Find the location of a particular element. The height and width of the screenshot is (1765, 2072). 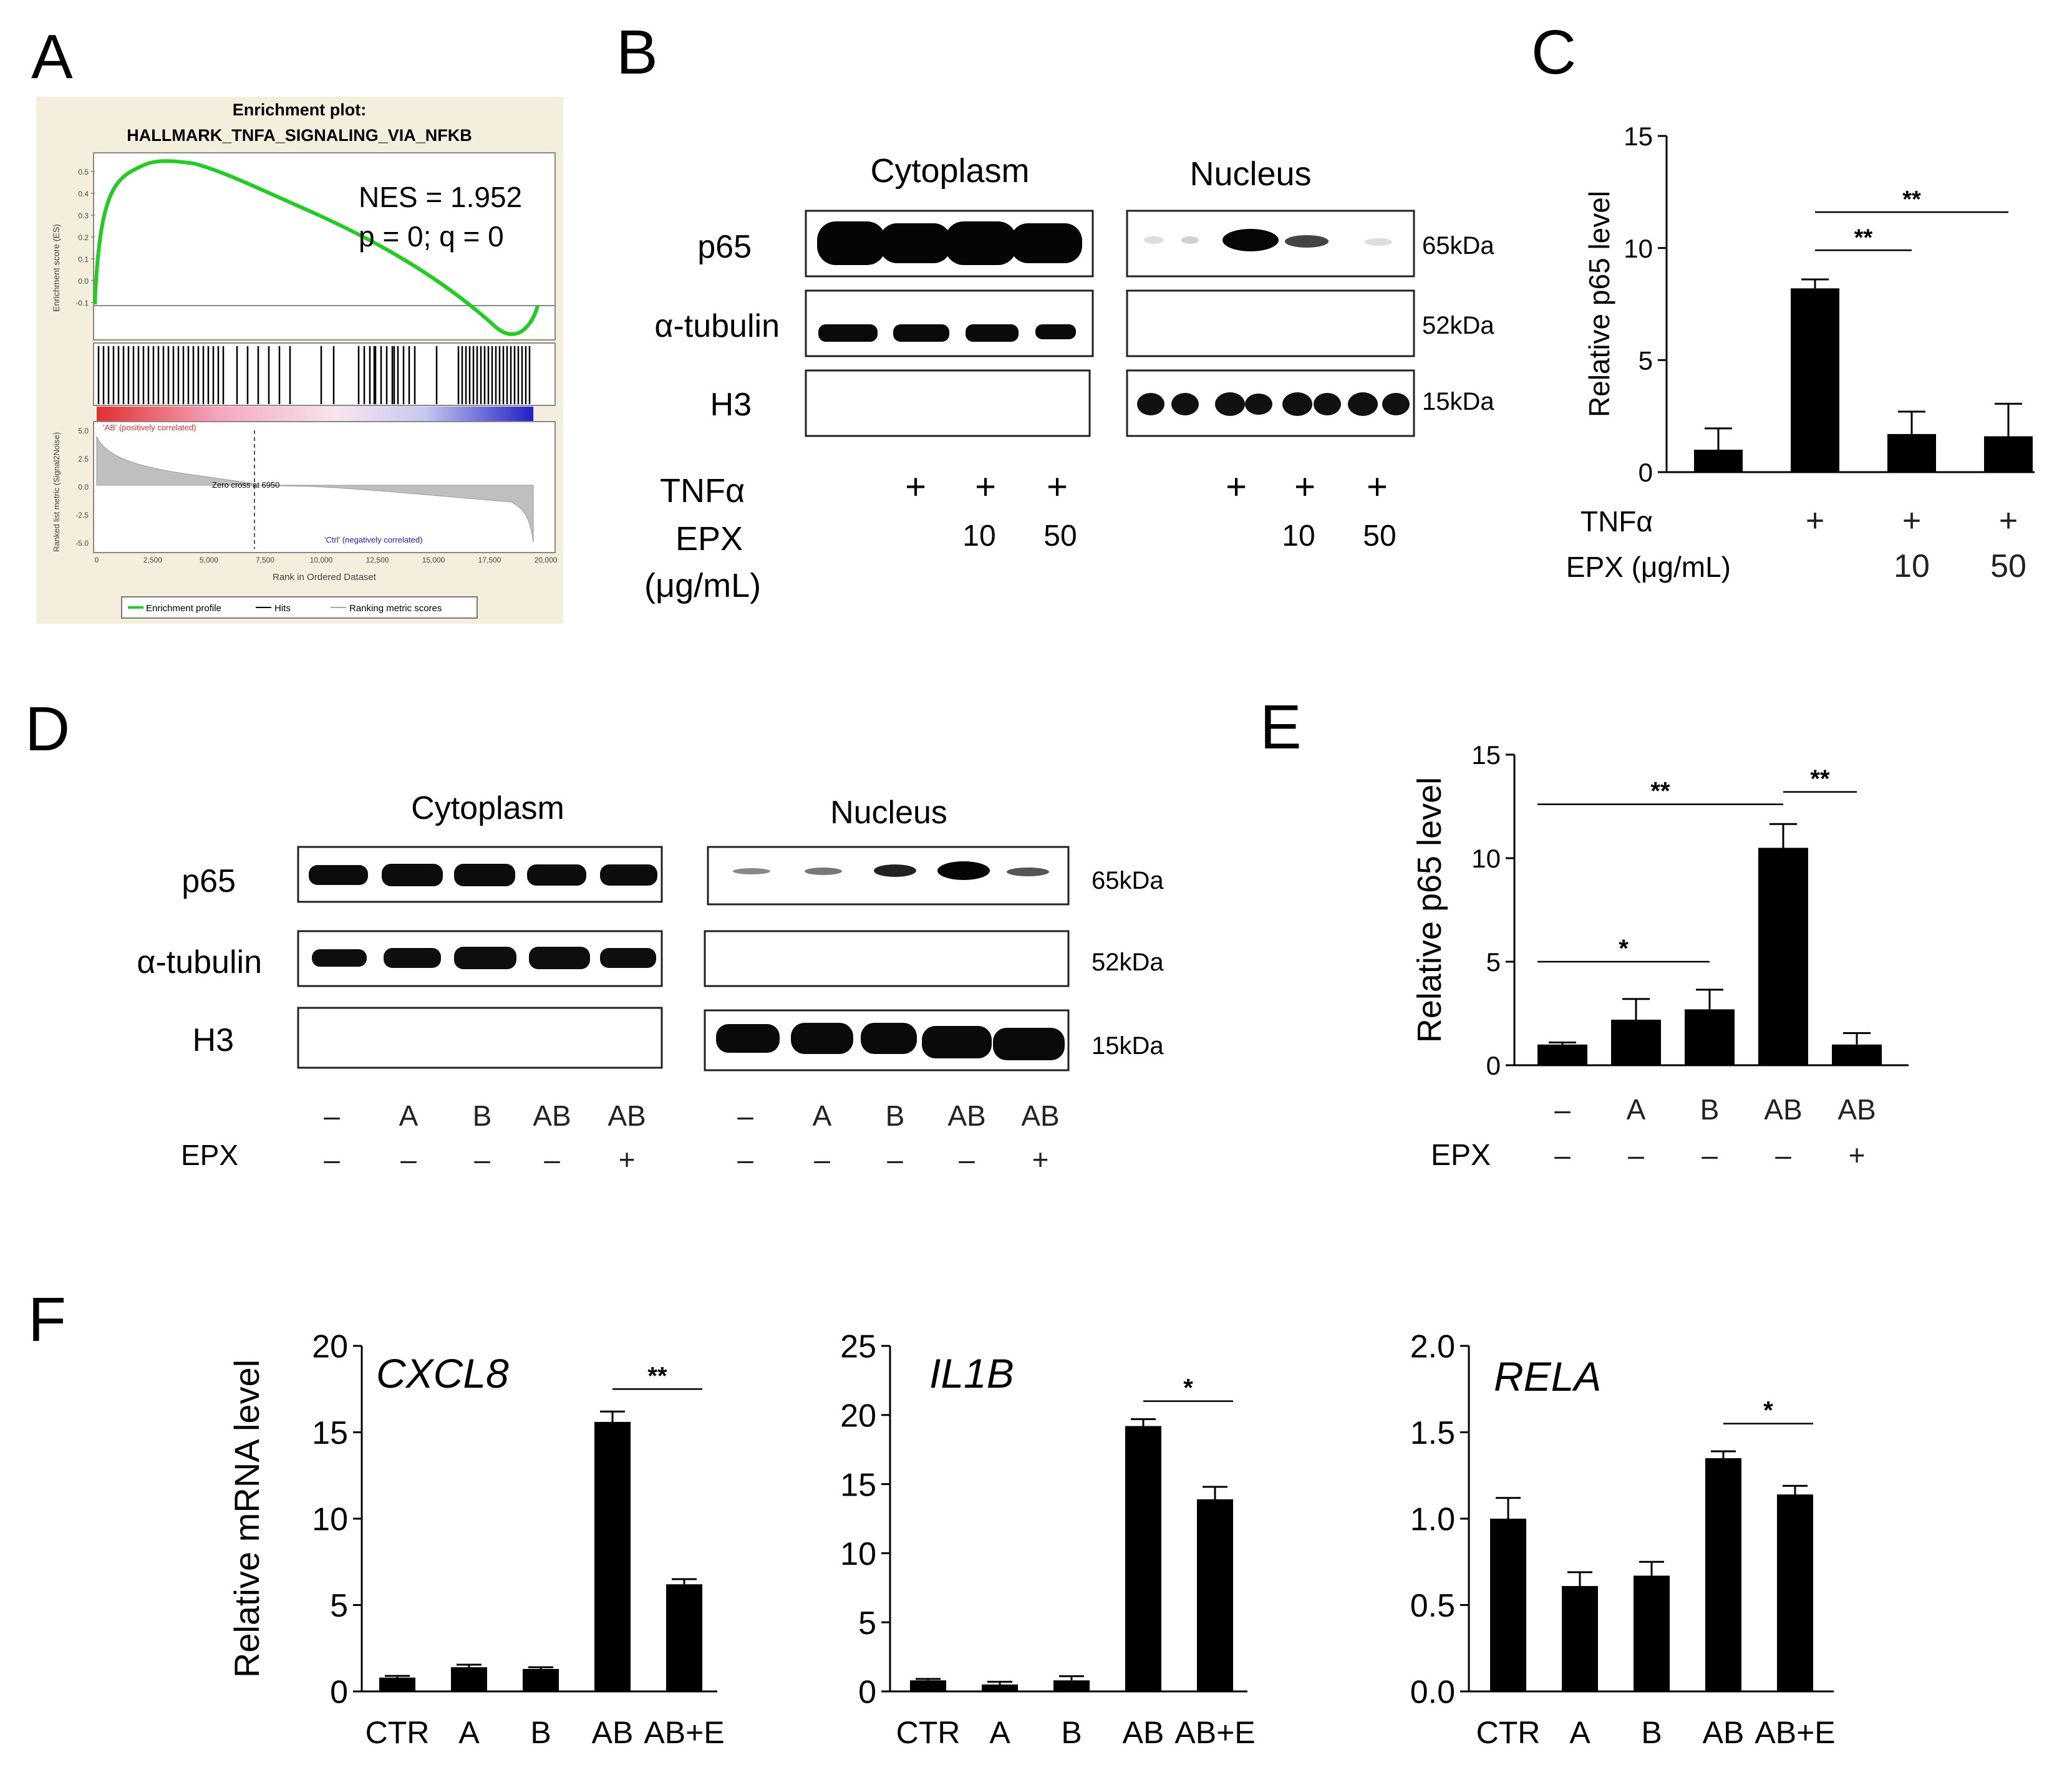

blot-b-cyto-tnfa-3: + is located at coordinates (1057, 487).